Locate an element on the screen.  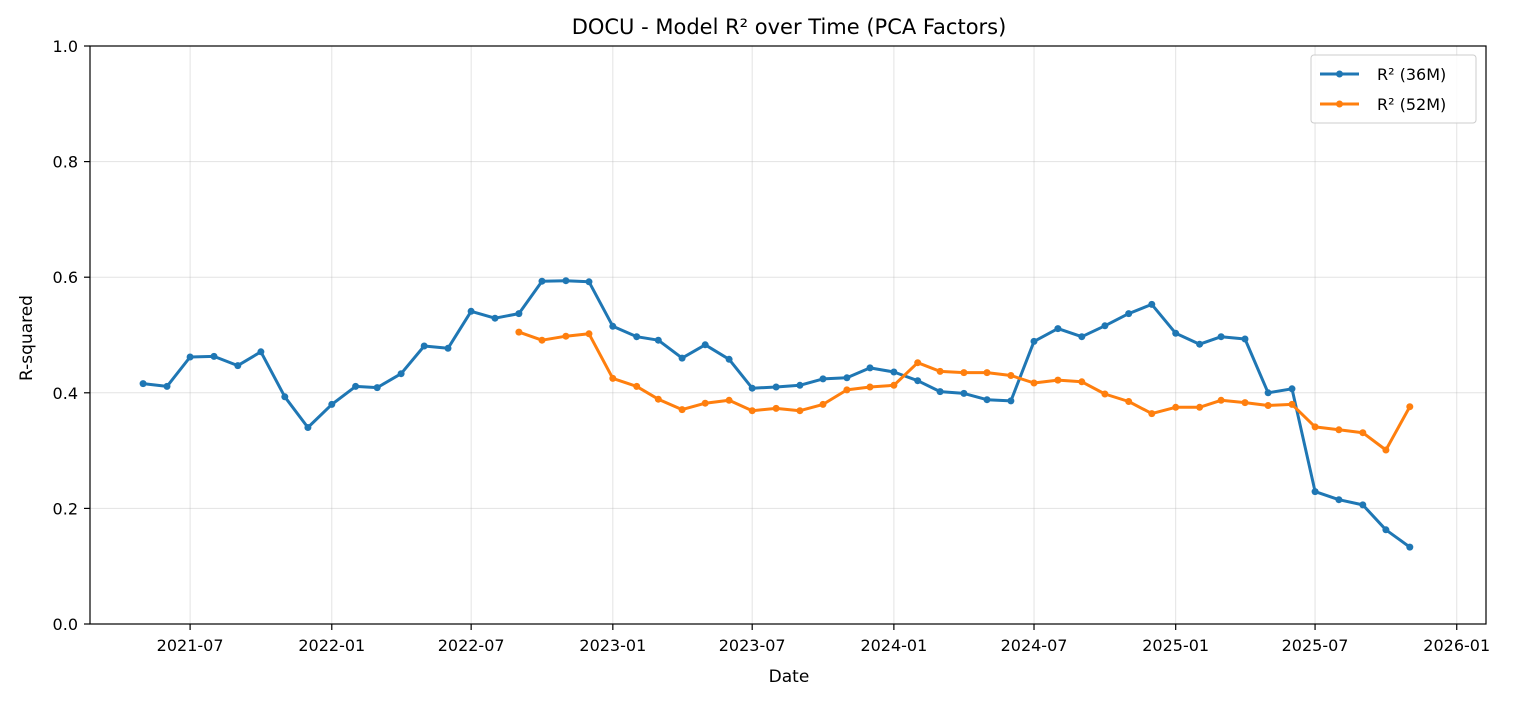
y-tick-label: 0.4 is located at coordinates (65, 393).